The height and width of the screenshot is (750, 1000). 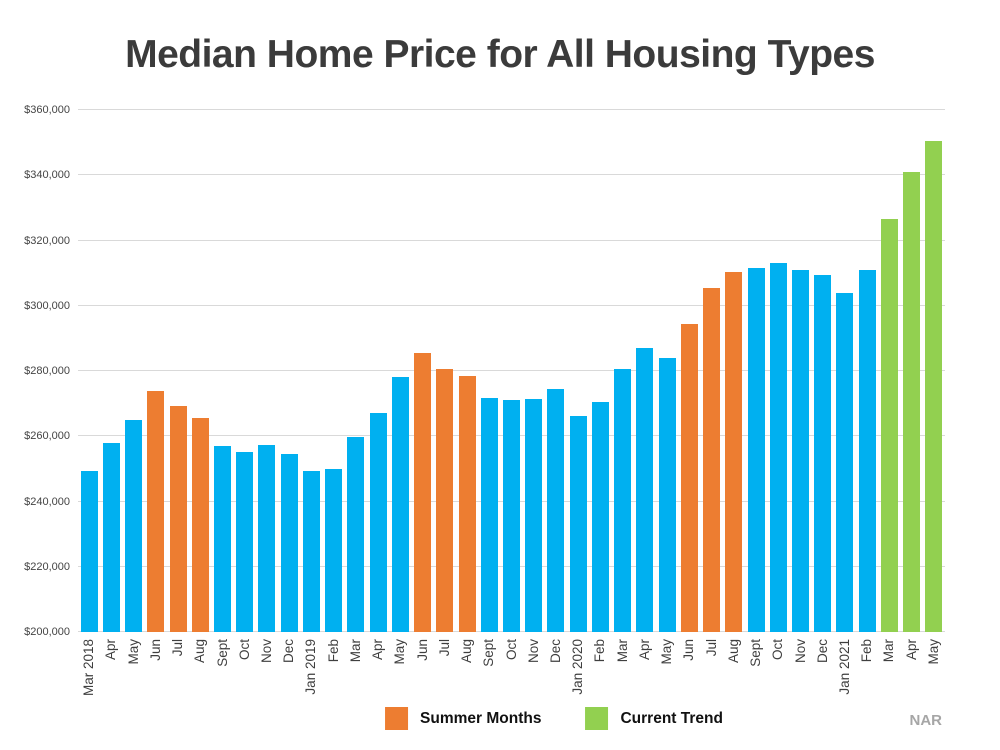 I want to click on y-tick-label: $340,000, so click(x=47, y=175).